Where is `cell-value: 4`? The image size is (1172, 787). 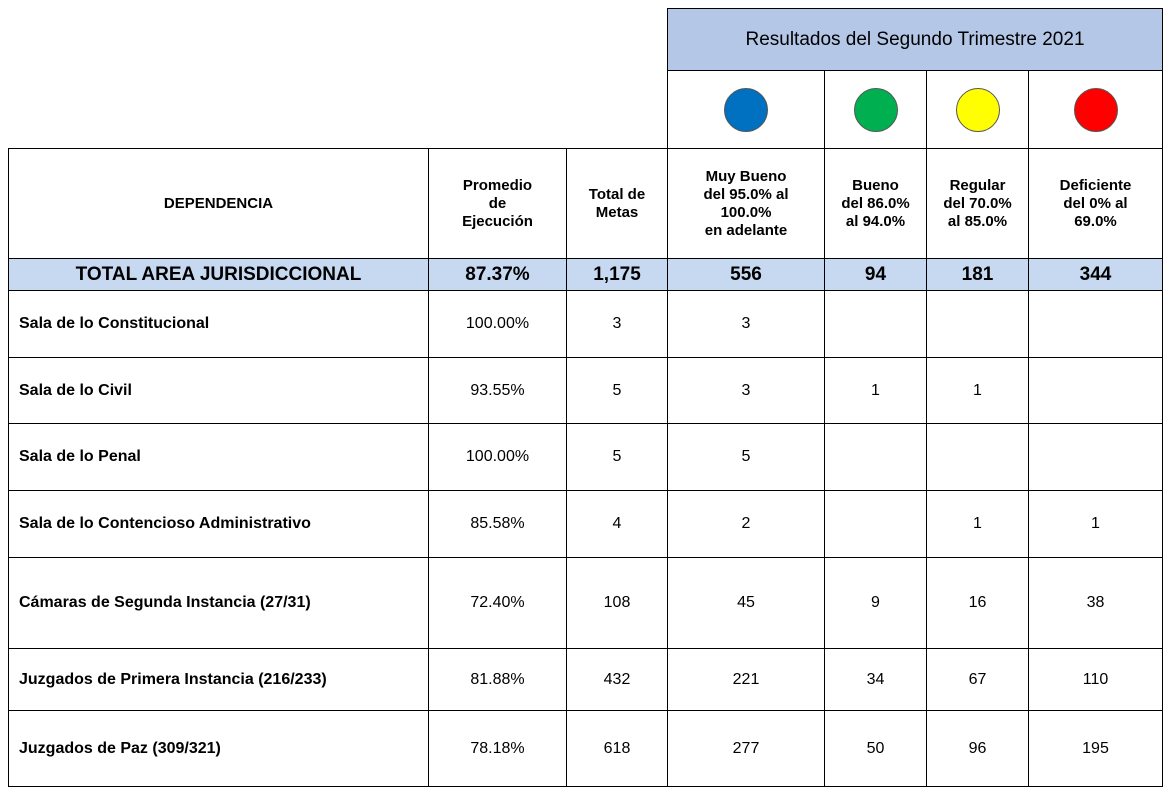 cell-value: 4 is located at coordinates (617, 523).